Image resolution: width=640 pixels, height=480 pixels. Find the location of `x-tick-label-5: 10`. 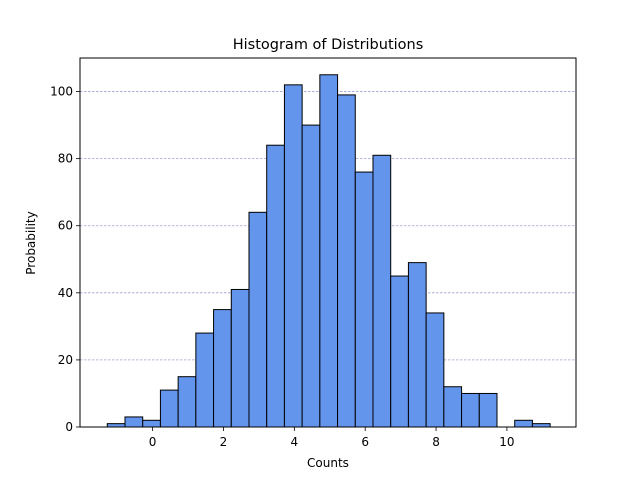

x-tick-label-5: 10 is located at coordinates (506, 442).